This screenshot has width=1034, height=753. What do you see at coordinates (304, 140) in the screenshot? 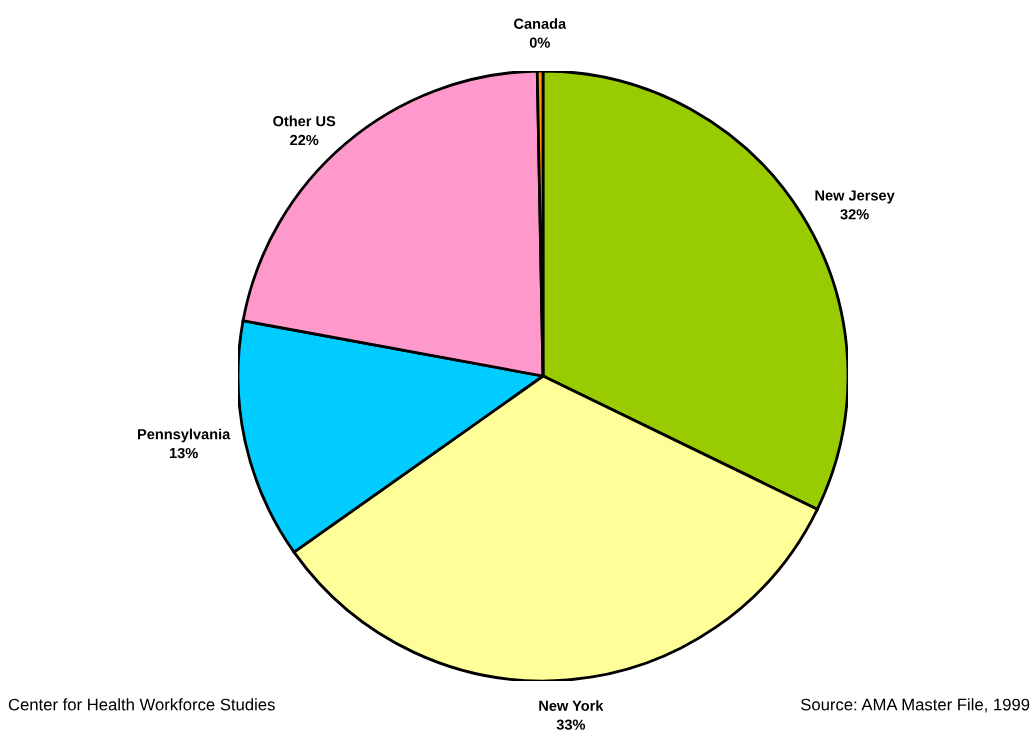
I see `data-label: 22%` at bounding box center [304, 140].